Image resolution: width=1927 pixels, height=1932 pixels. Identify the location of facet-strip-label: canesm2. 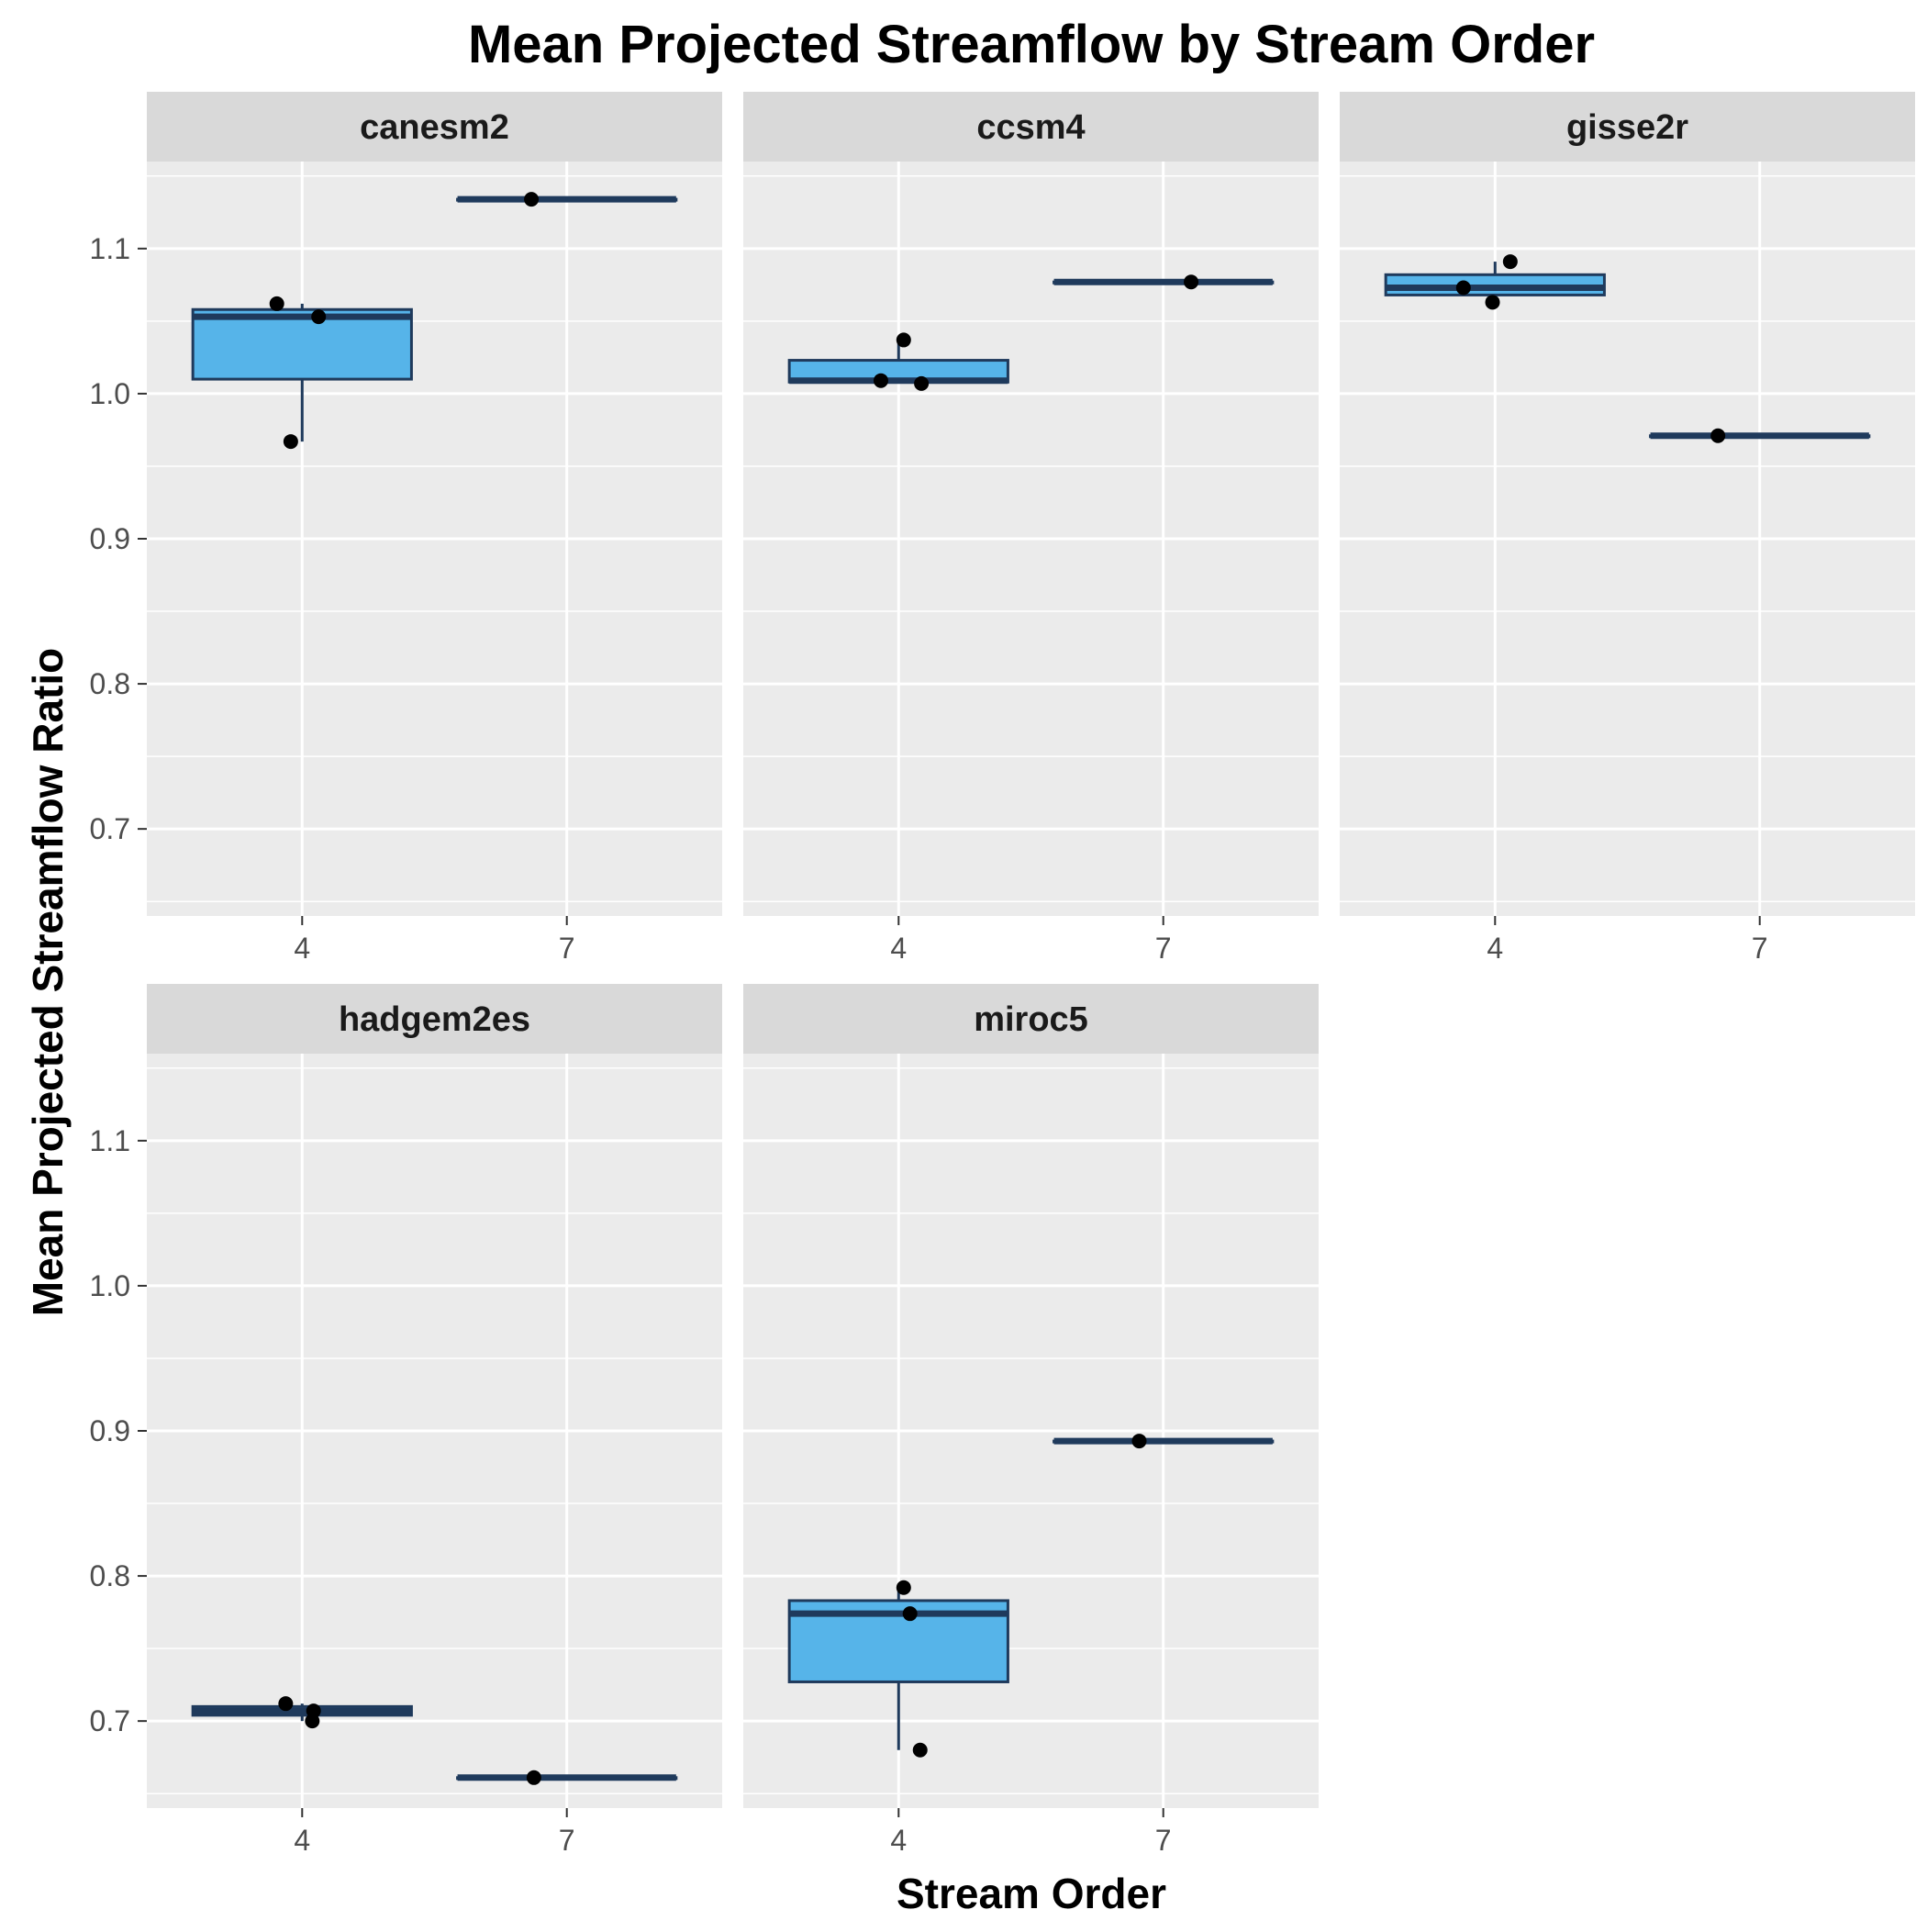
(434, 127).